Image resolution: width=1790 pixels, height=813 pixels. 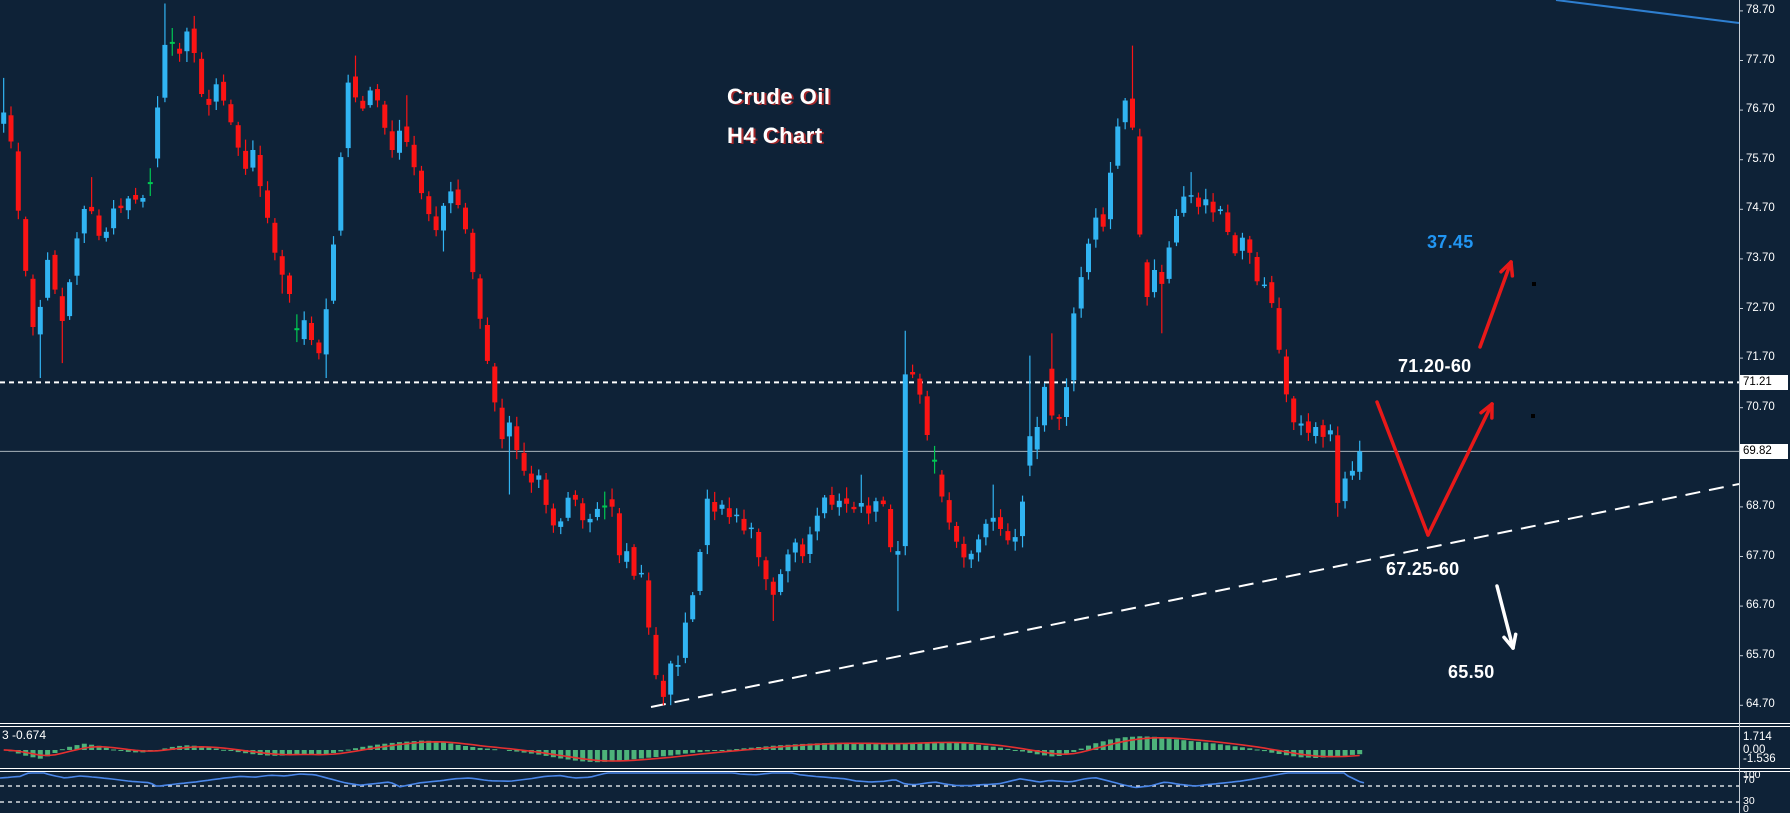 I want to click on oscillator-axis-label: 0, so click(x=1746, y=808).